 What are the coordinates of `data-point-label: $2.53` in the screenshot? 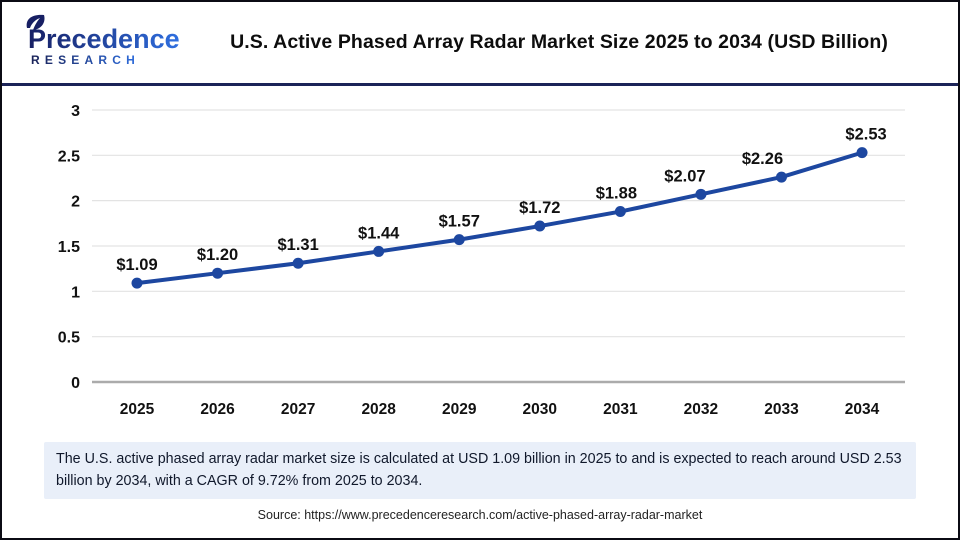 It's located at (865, 135).